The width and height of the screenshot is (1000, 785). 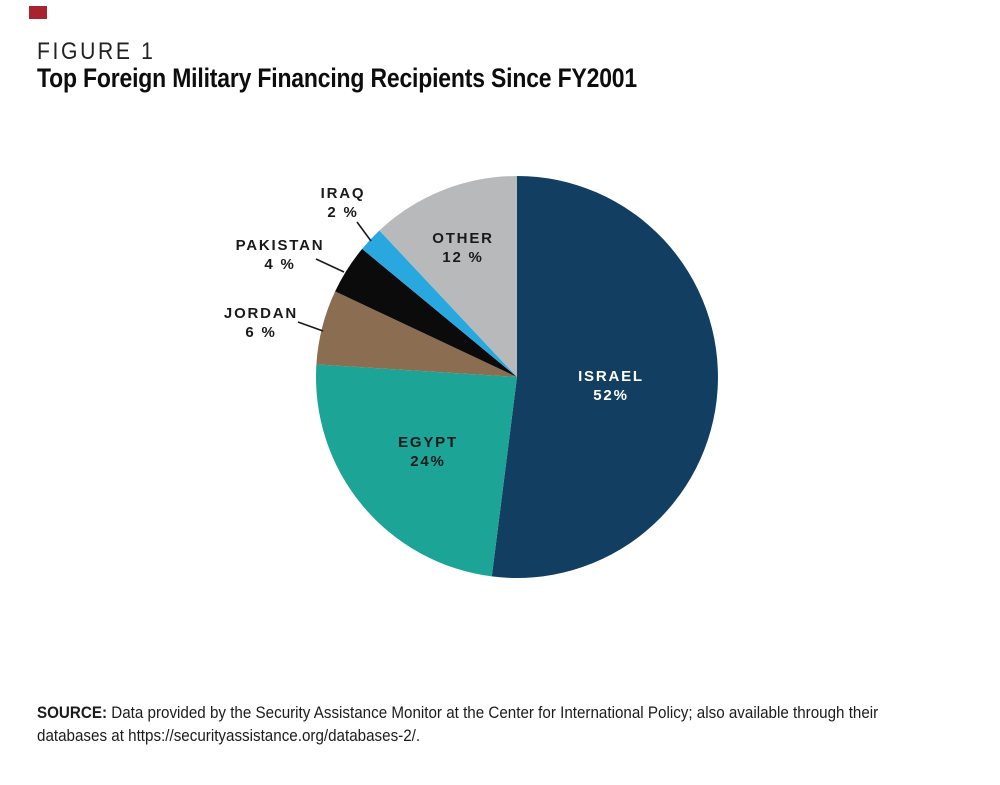 I want to click on pie-label-other-name: OTHER, so click(x=463, y=238).